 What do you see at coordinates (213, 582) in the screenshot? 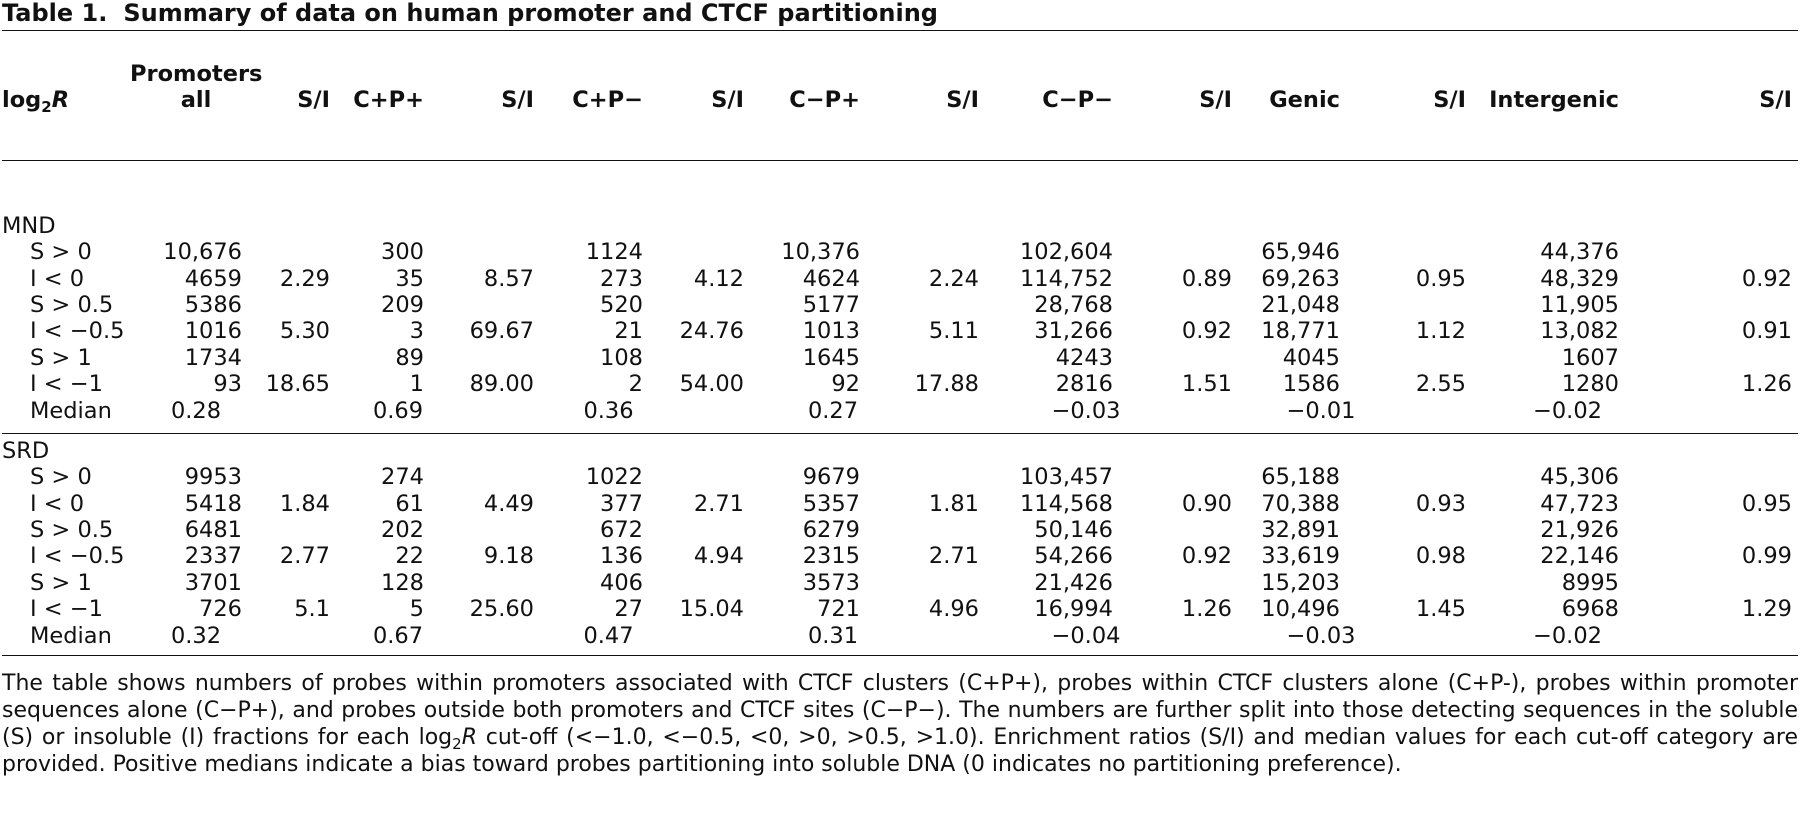
I see `table-cell: 3701` at bounding box center [213, 582].